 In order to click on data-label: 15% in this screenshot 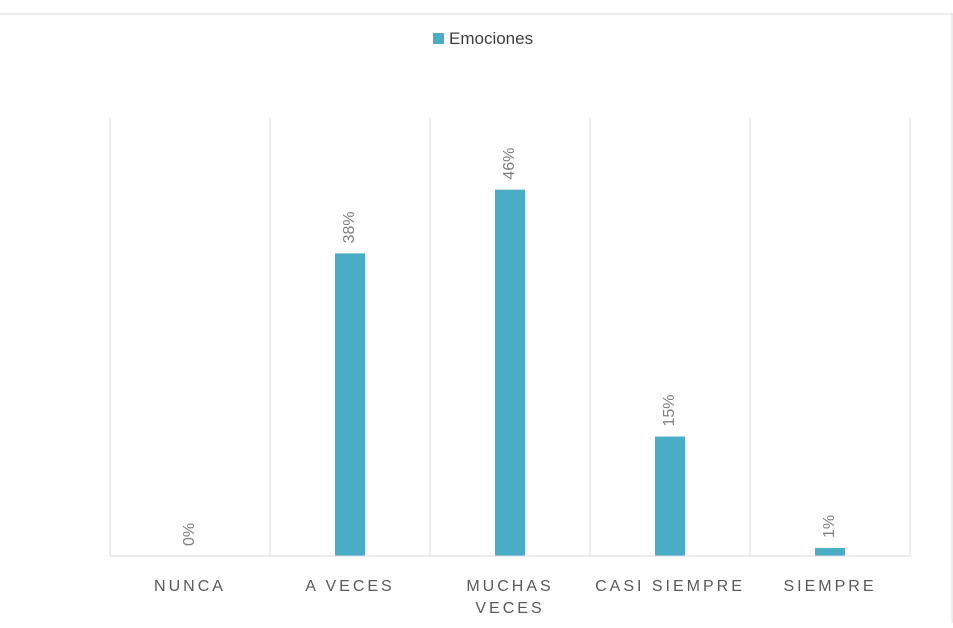, I will do `click(669, 411)`.